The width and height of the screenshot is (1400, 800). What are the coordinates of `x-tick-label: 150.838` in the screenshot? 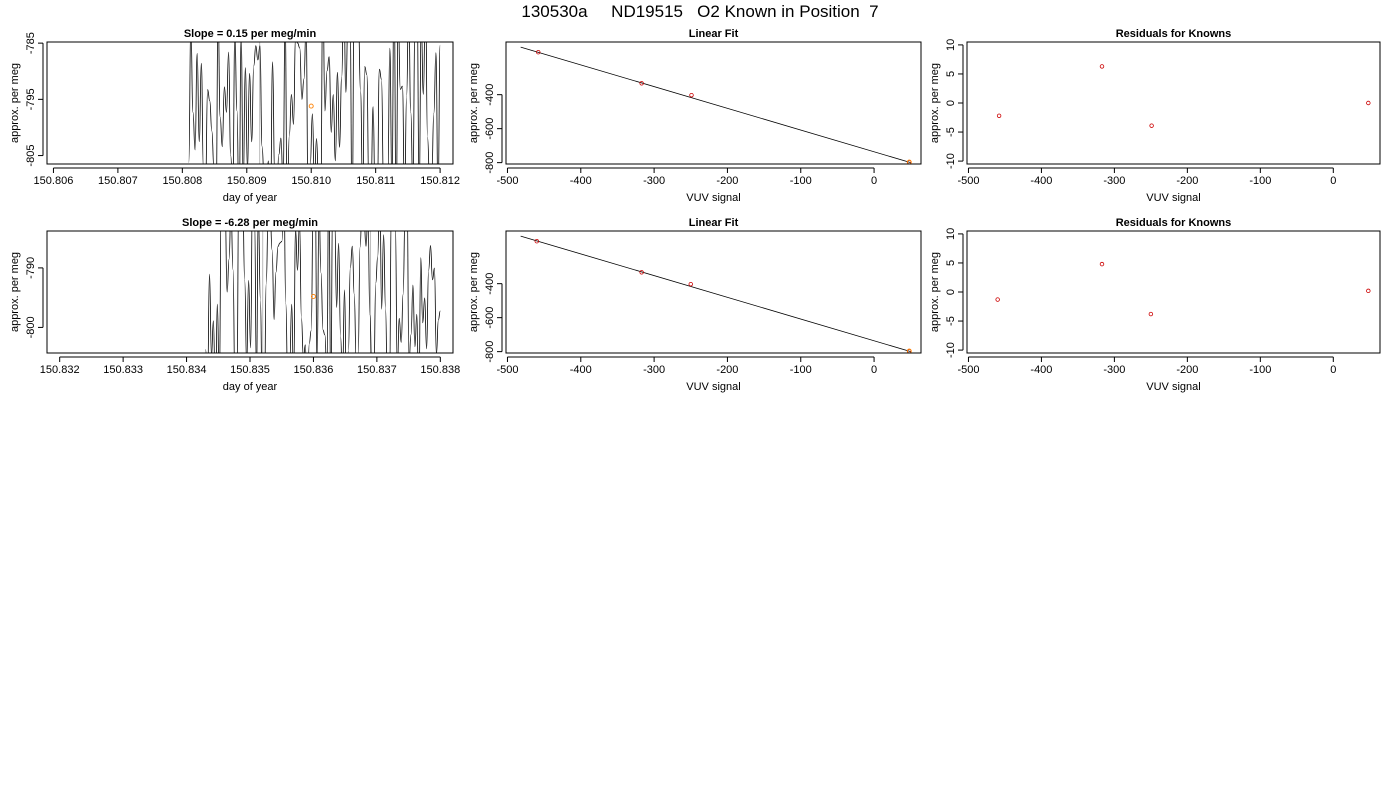 It's located at (440, 370).